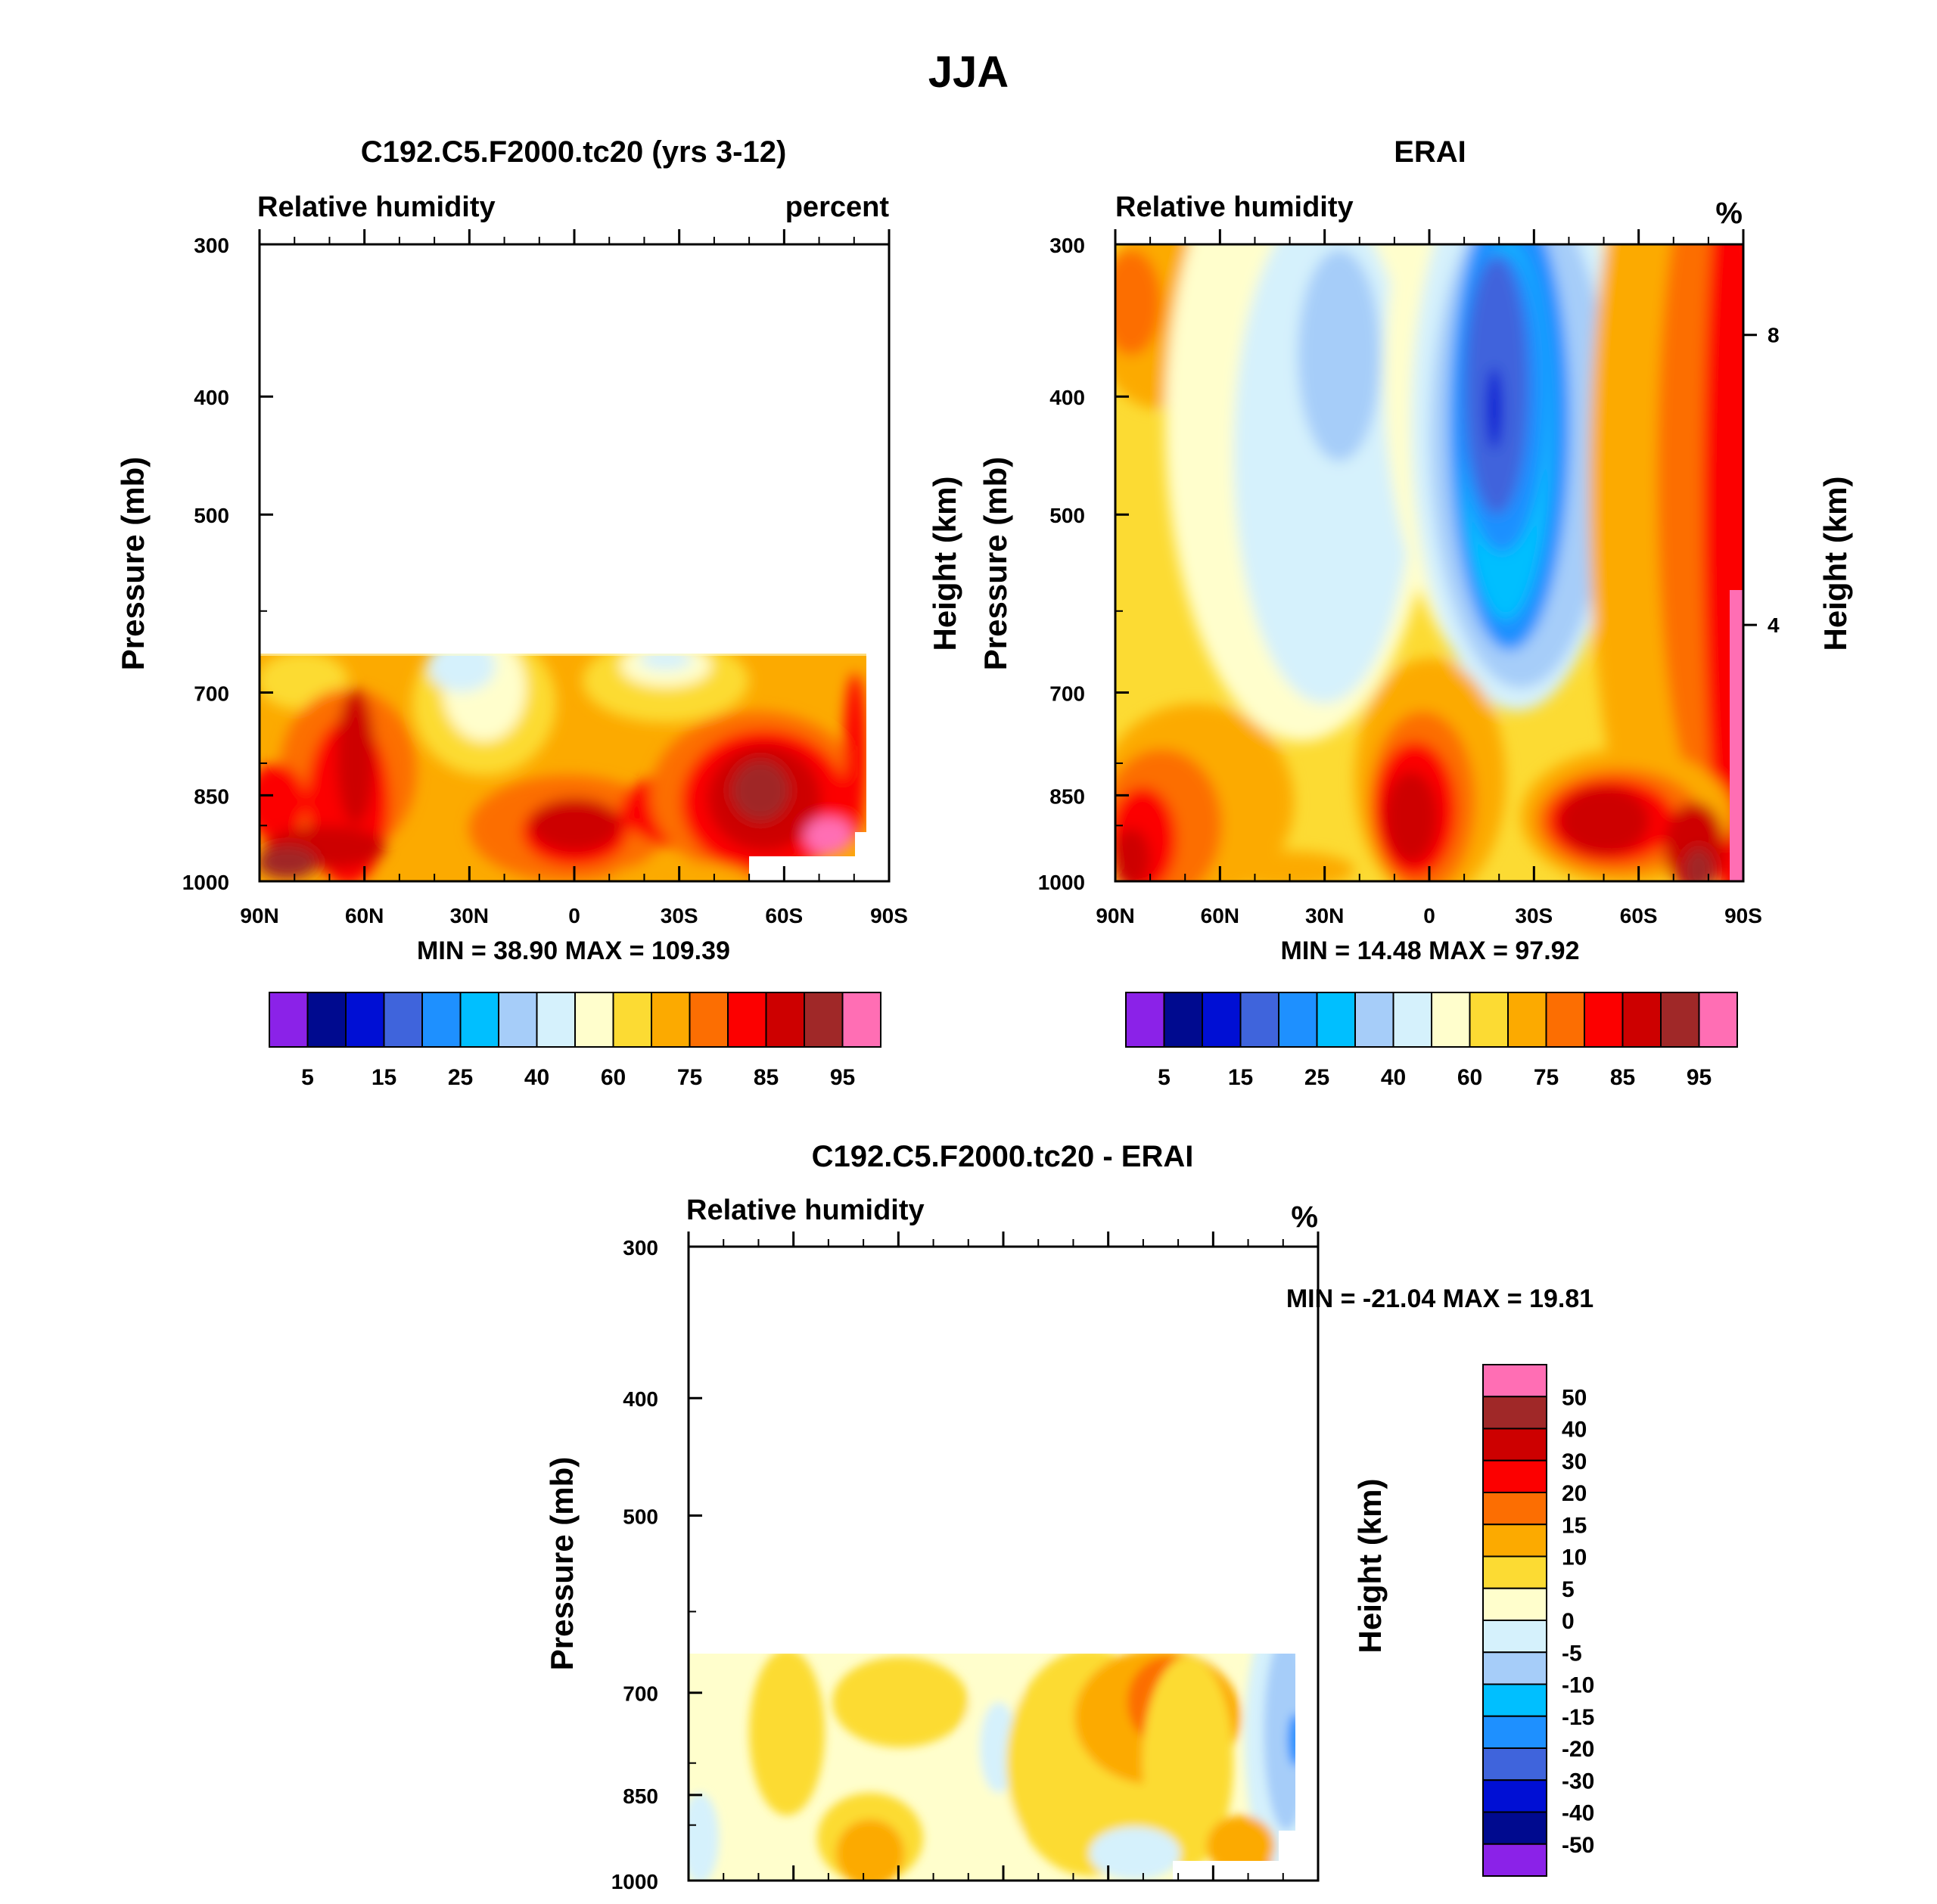  What do you see at coordinates (1578, 1813) in the screenshot?
I see `colorbar-label: -40` at bounding box center [1578, 1813].